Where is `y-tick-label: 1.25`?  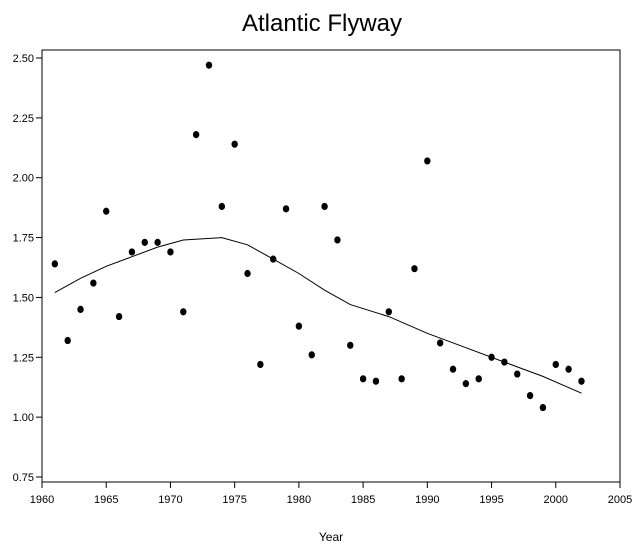 y-tick-label: 1.25 is located at coordinates (23, 358).